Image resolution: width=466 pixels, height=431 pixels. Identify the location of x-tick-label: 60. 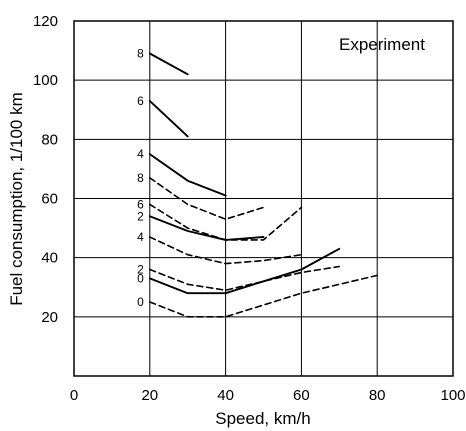
(301, 395).